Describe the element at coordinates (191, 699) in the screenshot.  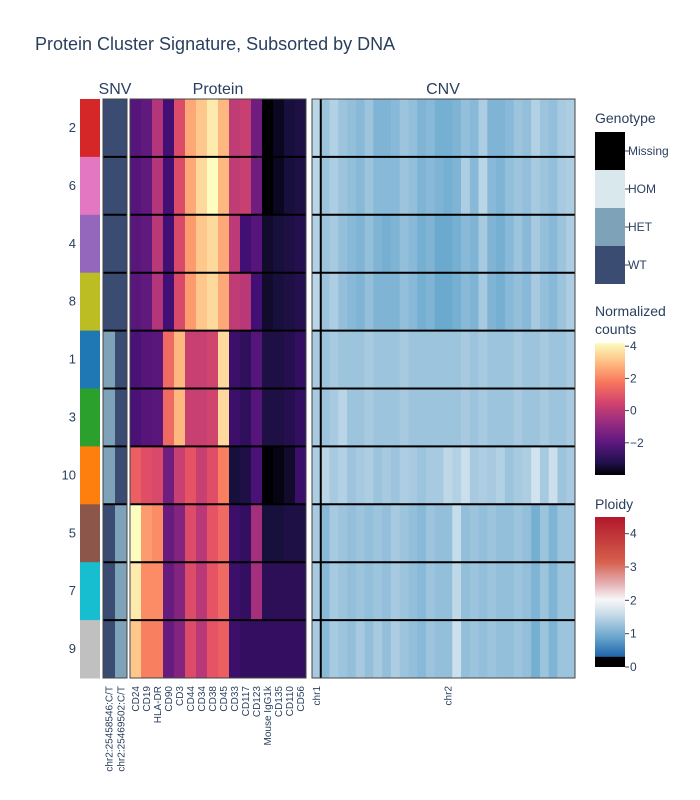
I see `protein-marker-label: CD44` at that location.